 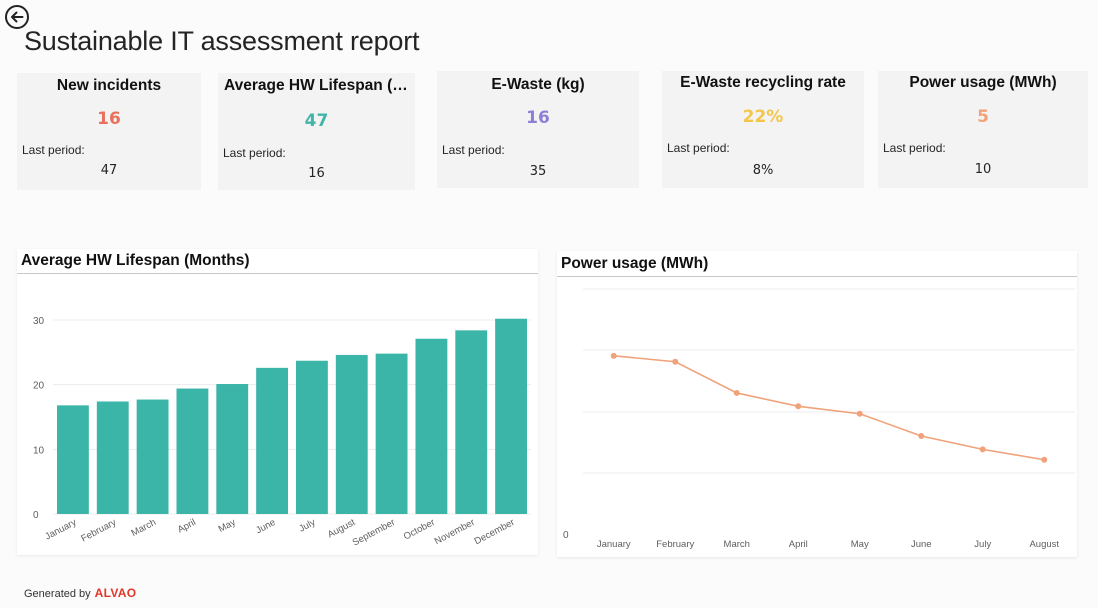 I want to click on y-tick-label: 30, so click(x=39, y=321).